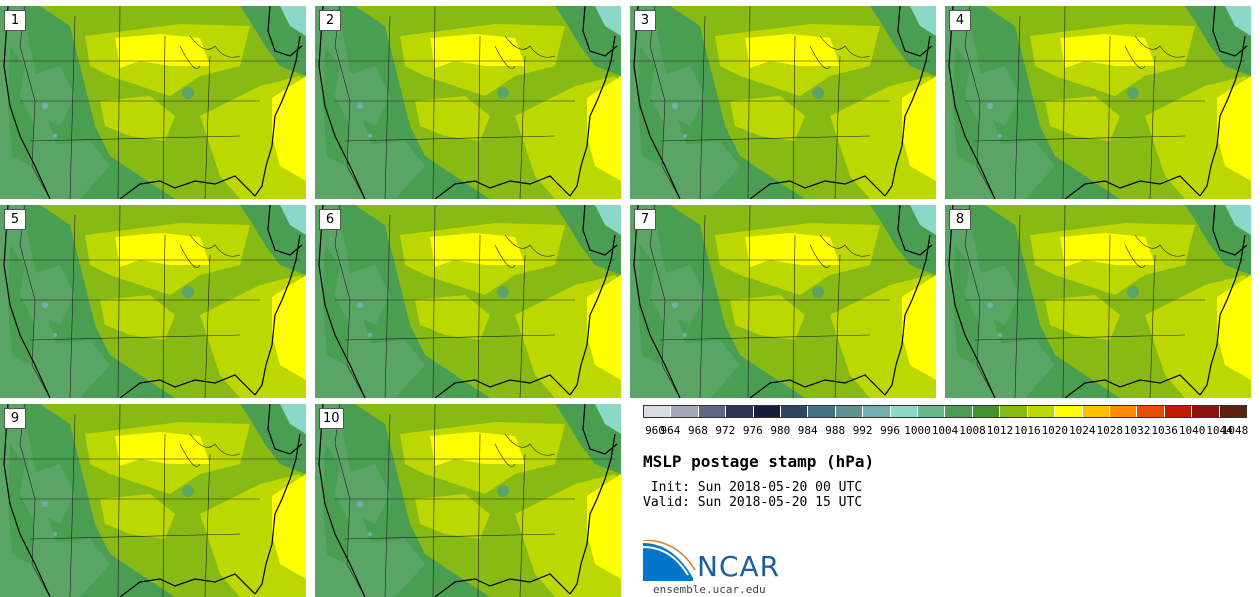 This screenshot has height=597, width=1260. I want to click on colorbar-tick-label: 1048, so click(1235, 430).